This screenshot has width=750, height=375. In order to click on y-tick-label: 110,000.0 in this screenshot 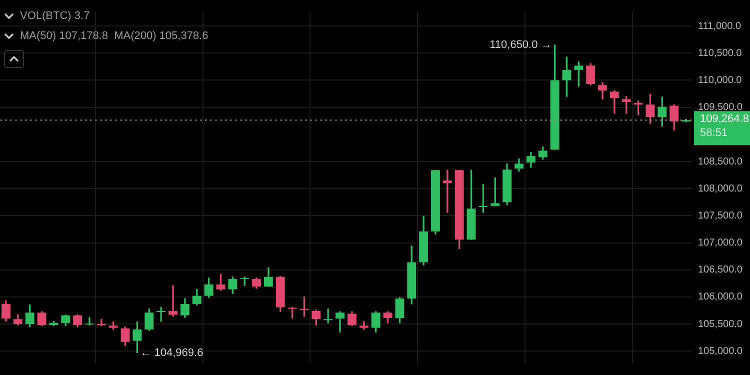, I will do `click(720, 80)`.